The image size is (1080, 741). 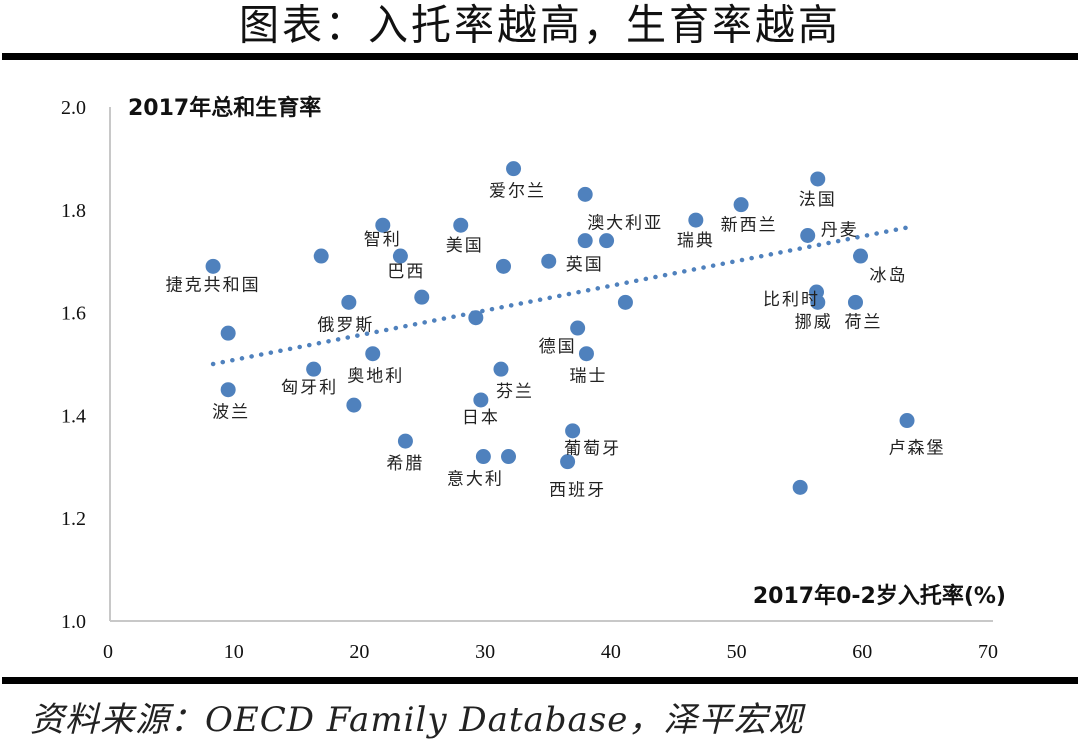 What do you see at coordinates (558, 347) in the screenshot?
I see `data-point-label: 德国` at bounding box center [558, 347].